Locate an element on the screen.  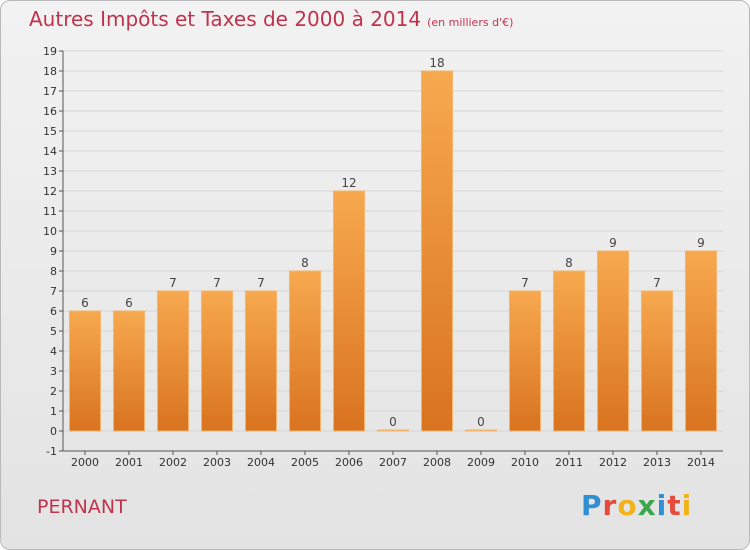
x-tick-label-2001: 2001 is located at coordinates (129, 462).